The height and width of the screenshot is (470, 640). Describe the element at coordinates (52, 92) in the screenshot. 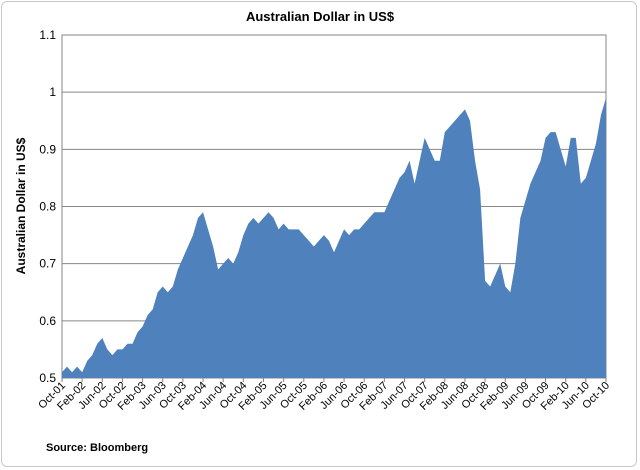

I see `y-tick-label: 1` at that location.